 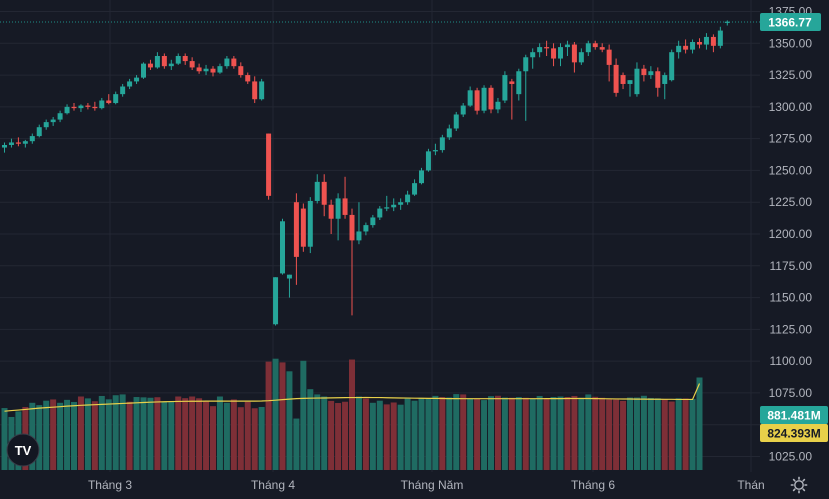 What do you see at coordinates (352, 397) in the screenshot?
I see `volume-moving-average-line` at bounding box center [352, 397].